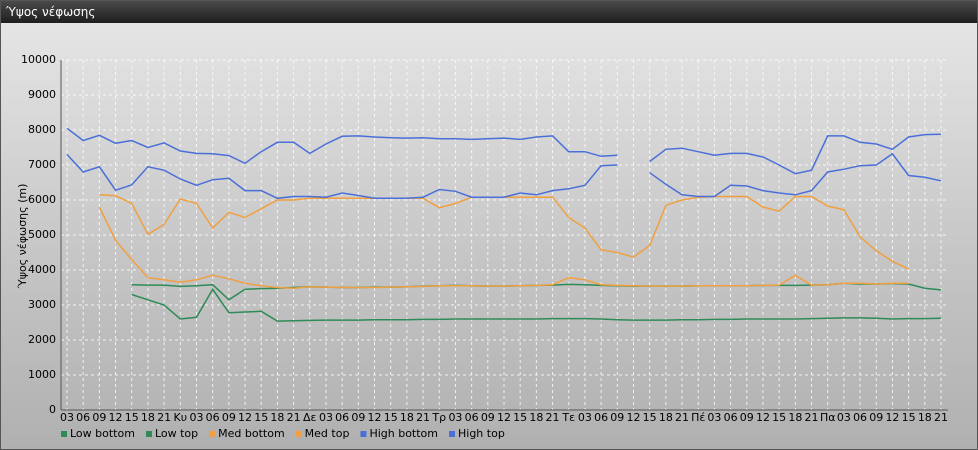  I want to click on y-axis-label: Ύψος νέφωσης (m), so click(22, 237).